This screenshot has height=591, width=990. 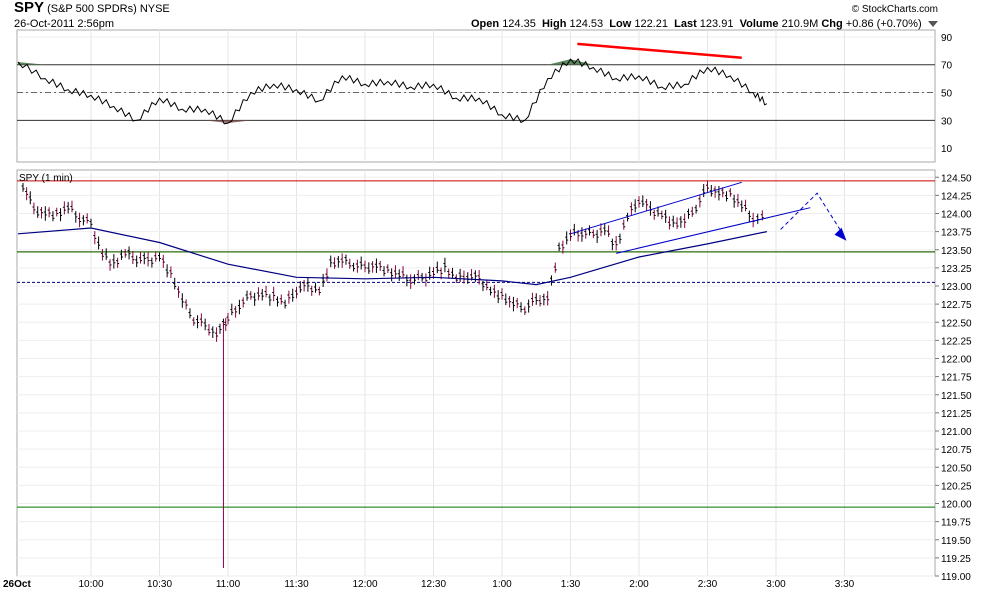 I want to click on price-tick-label: 122.25, so click(x=956, y=341).